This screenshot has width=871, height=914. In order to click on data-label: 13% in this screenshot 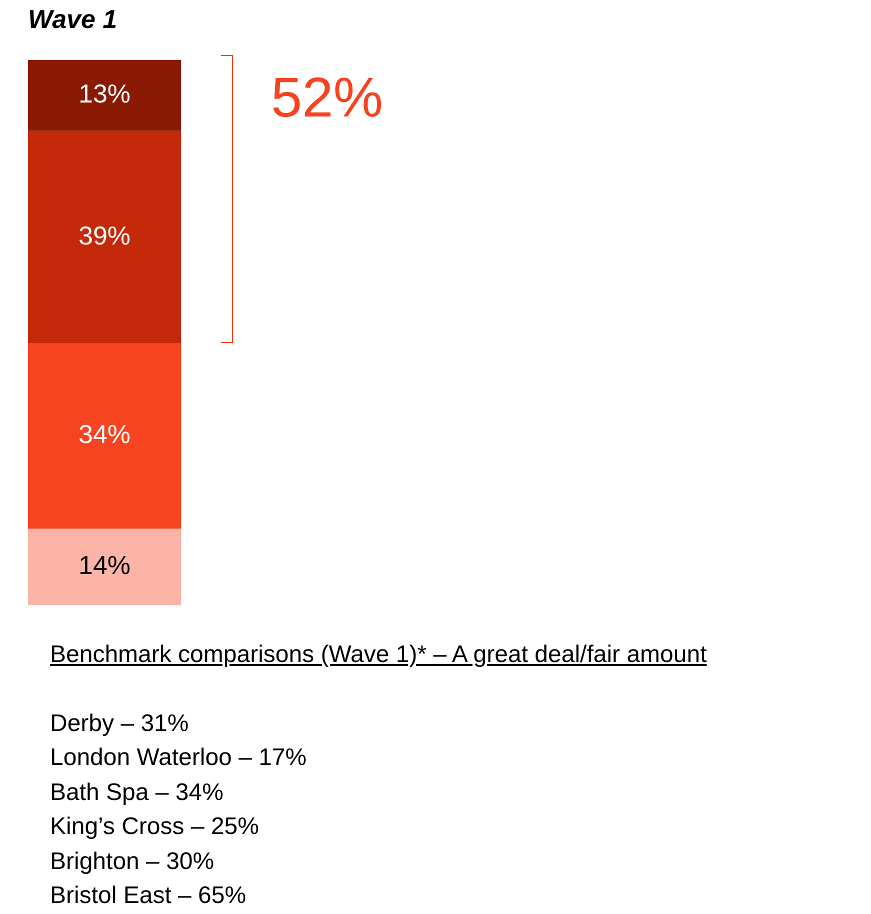, I will do `click(104, 93)`.